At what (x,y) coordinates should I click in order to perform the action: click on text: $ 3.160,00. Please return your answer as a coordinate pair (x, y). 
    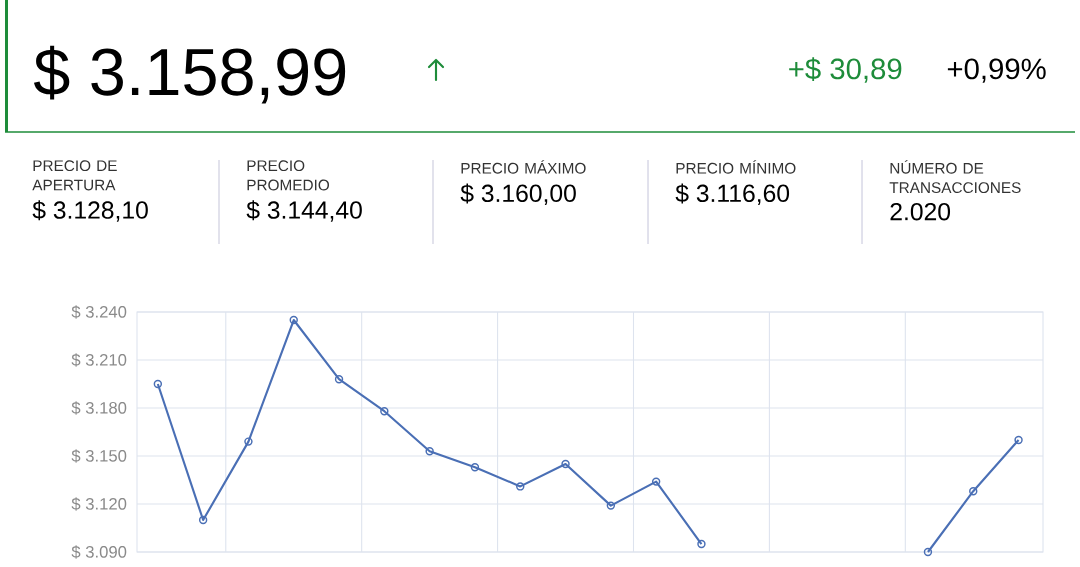
    Looking at the image, I should click on (518, 194).